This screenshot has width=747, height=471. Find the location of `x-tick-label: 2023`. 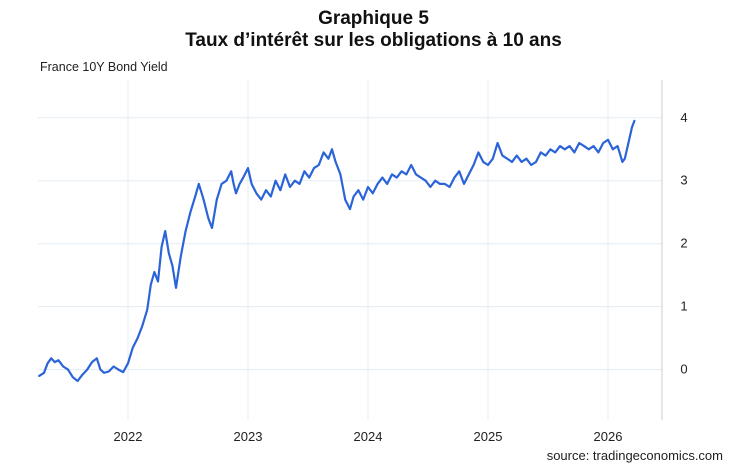

x-tick-label: 2023 is located at coordinates (248, 436).